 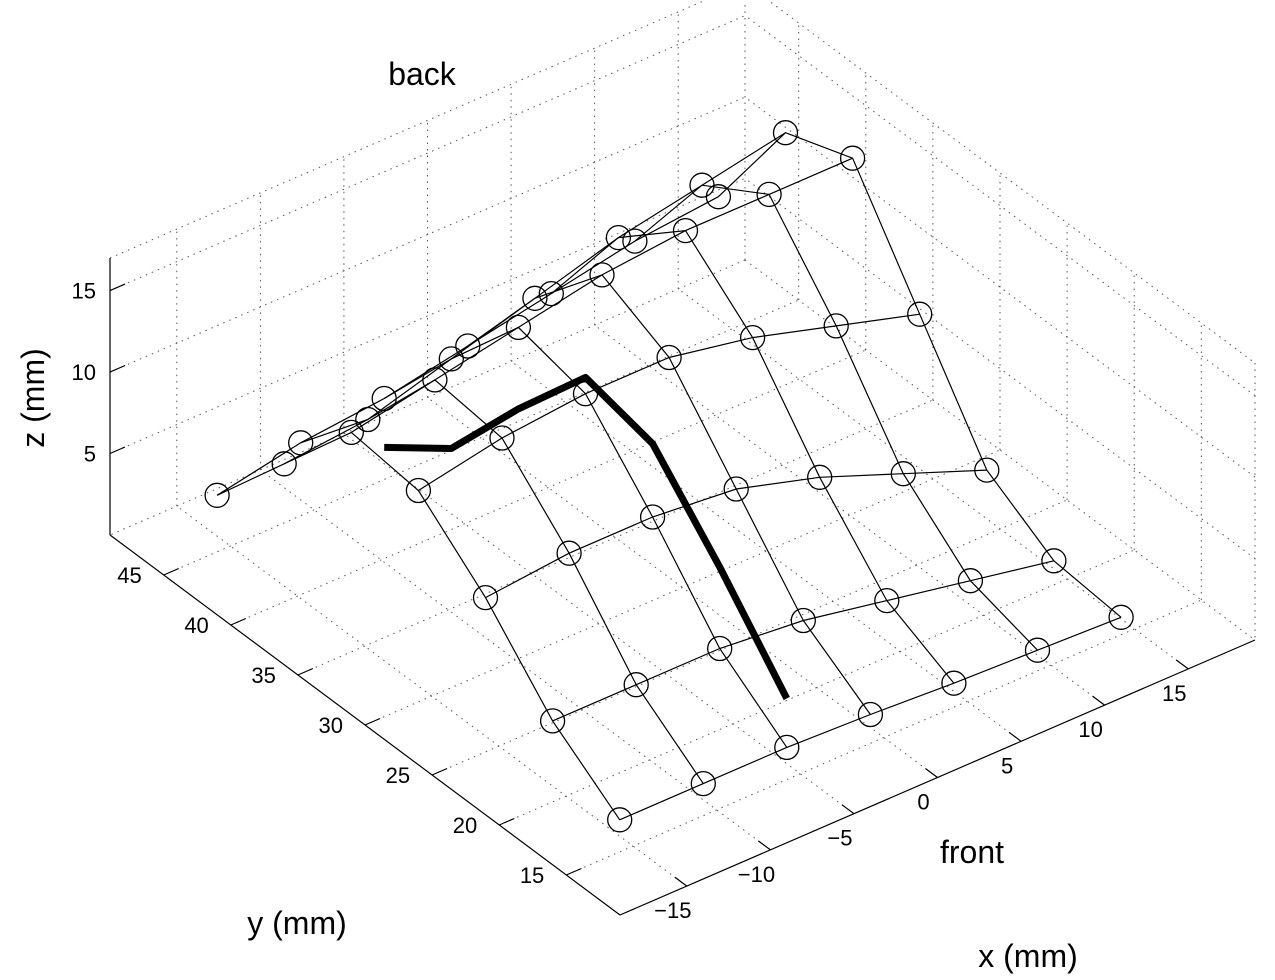 What do you see at coordinates (923, 802) in the screenshot?
I see `x-tick-label: 0` at bounding box center [923, 802].